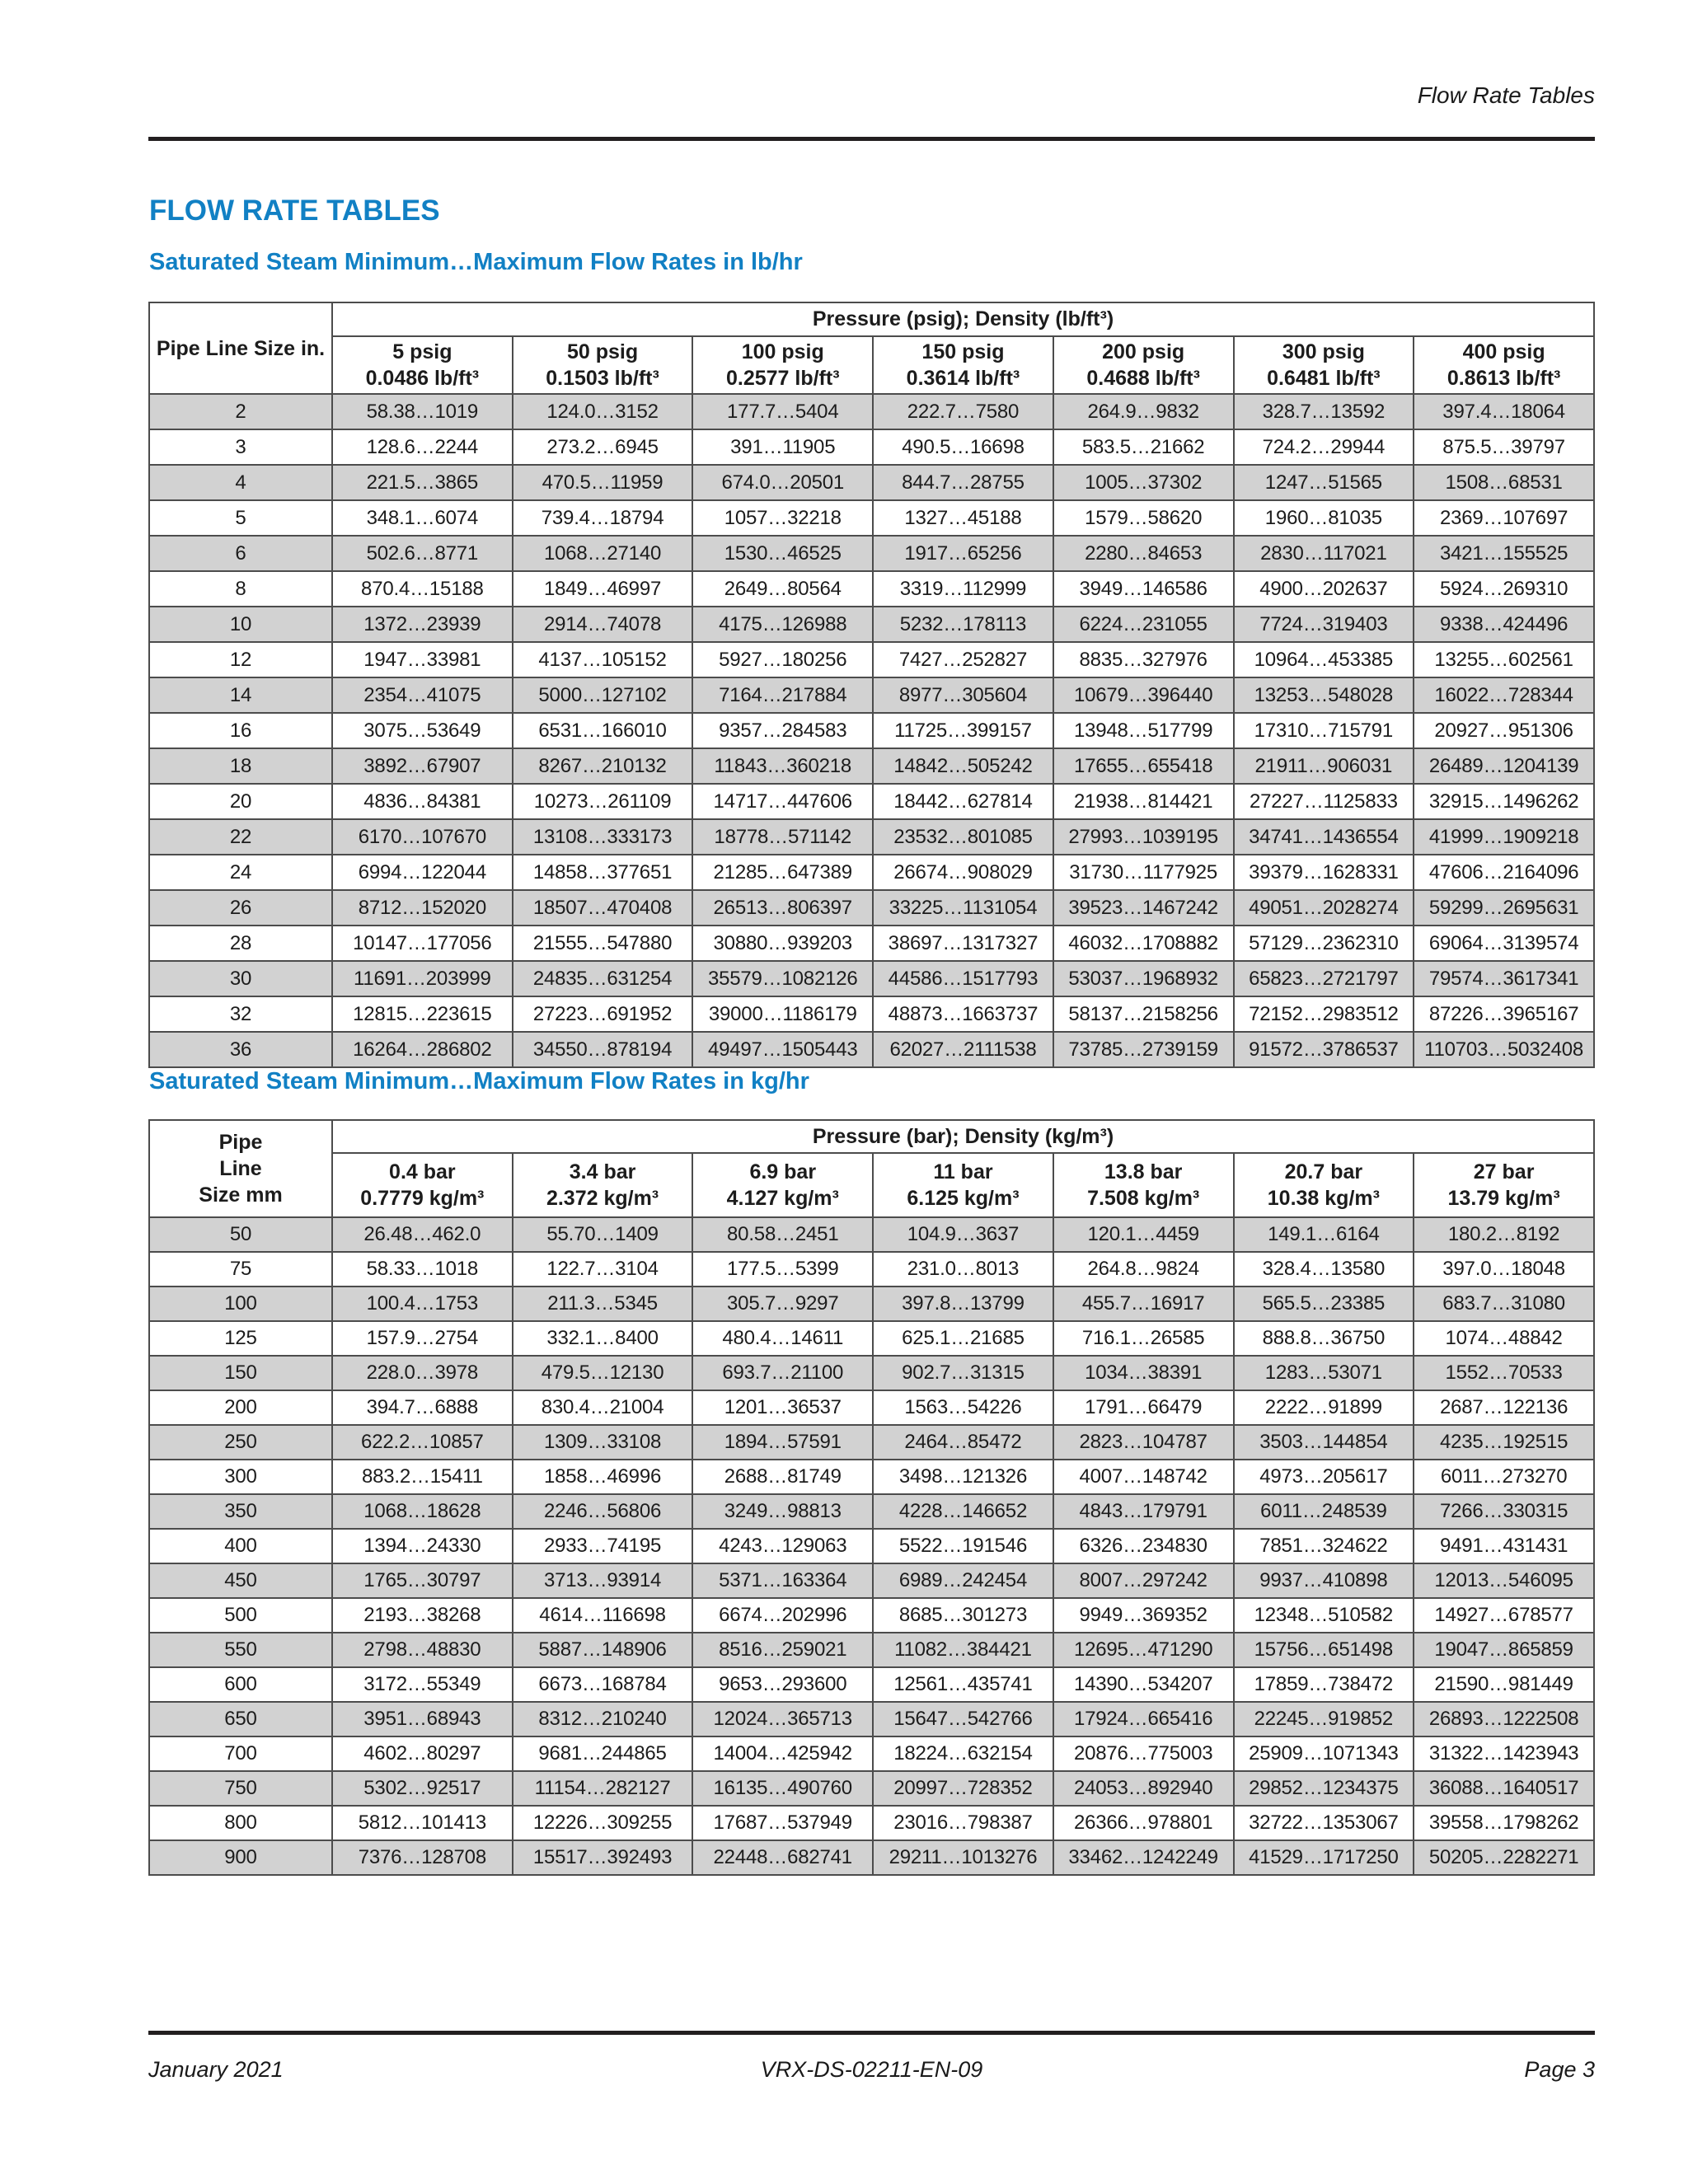 The width and height of the screenshot is (1688, 2184). I want to click on flow-range-cell: 2933…74195, so click(602, 1546).